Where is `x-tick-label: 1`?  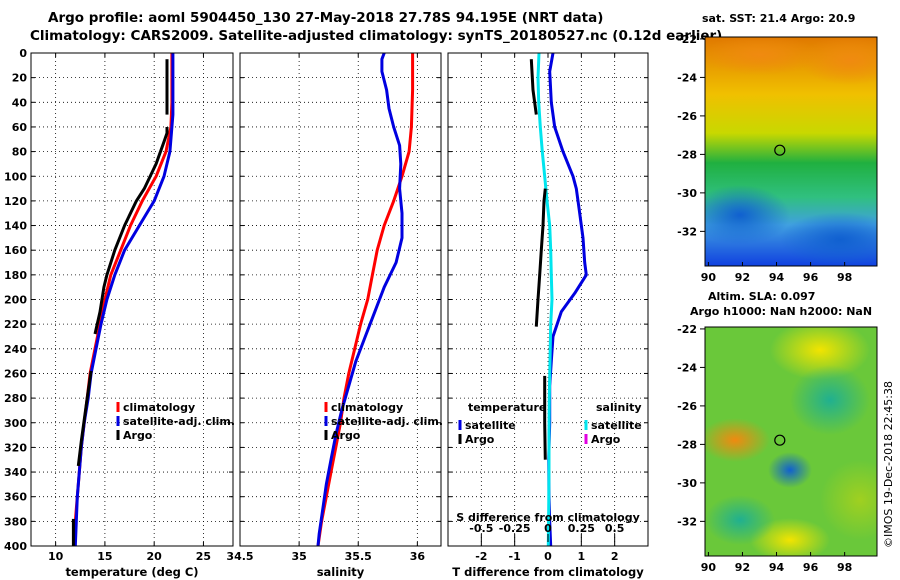
x-tick-label: 1 is located at coordinates (582, 556).